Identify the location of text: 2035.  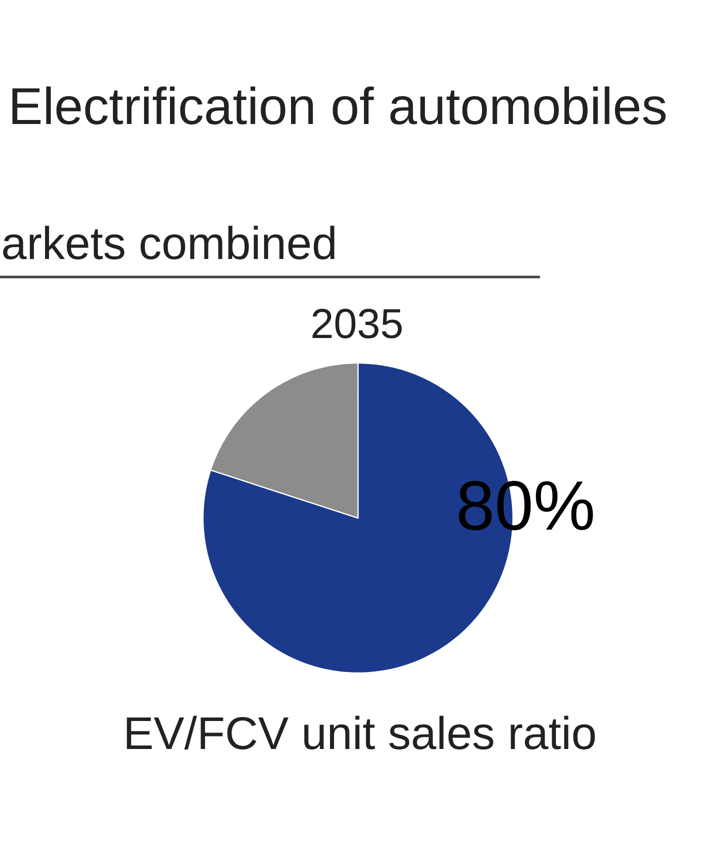
(357, 323).